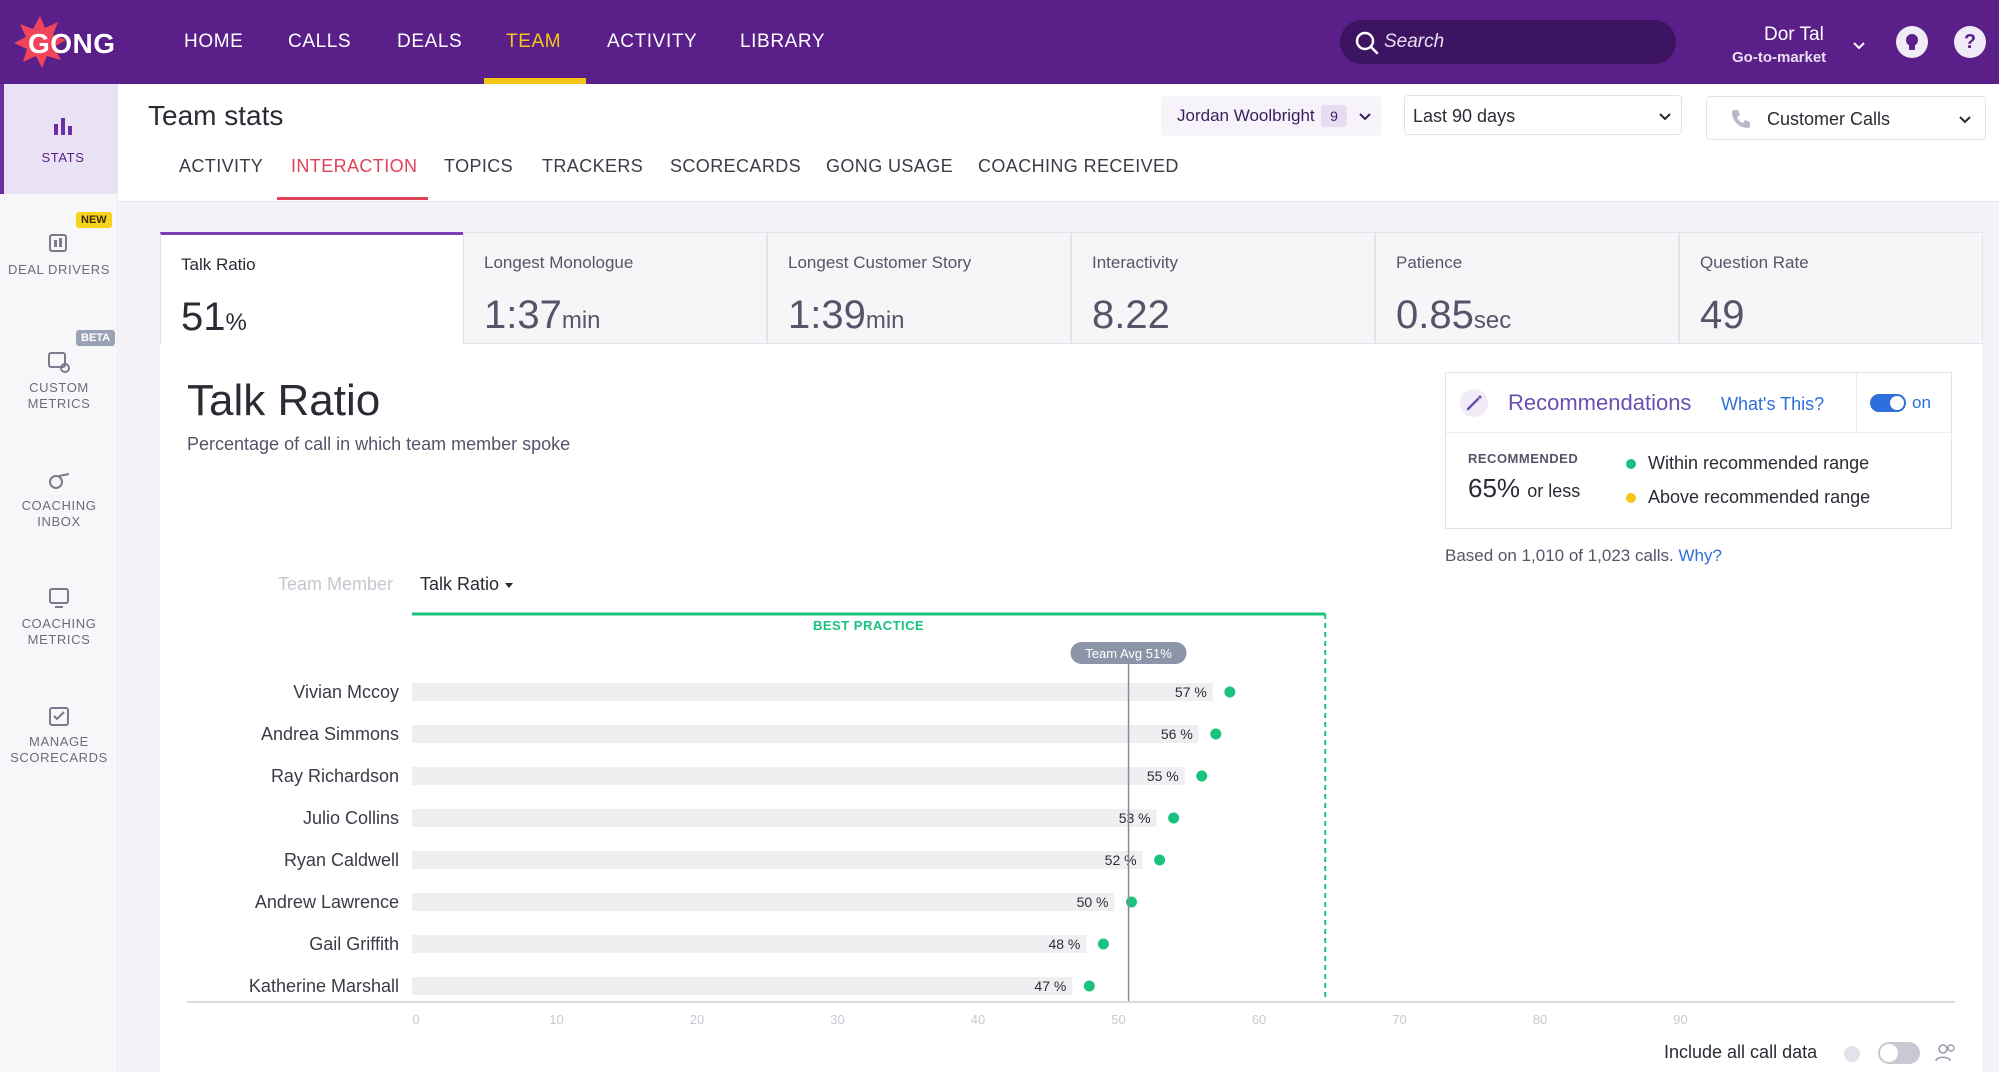 The image size is (1999, 1072). Describe the element at coordinates (59, 257) in the screenshot. I see `sidebar-item-deal-drivers: DEAL DRIVERS` at that location.